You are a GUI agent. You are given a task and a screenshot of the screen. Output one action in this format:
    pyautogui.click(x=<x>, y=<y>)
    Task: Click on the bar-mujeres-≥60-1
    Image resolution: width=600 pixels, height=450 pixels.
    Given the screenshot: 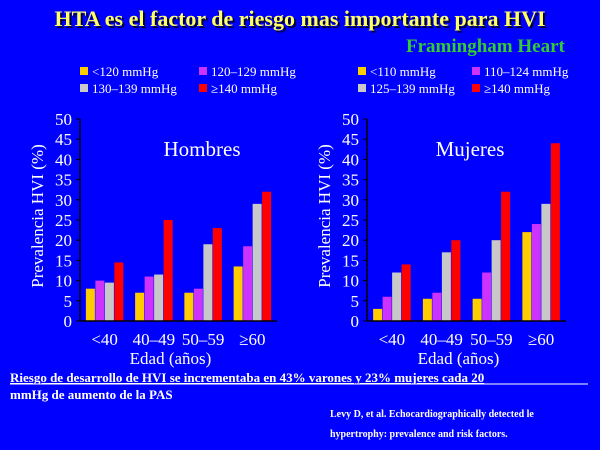 What is the action you would take?
    pyautogui.click(x=536, y=272)
    